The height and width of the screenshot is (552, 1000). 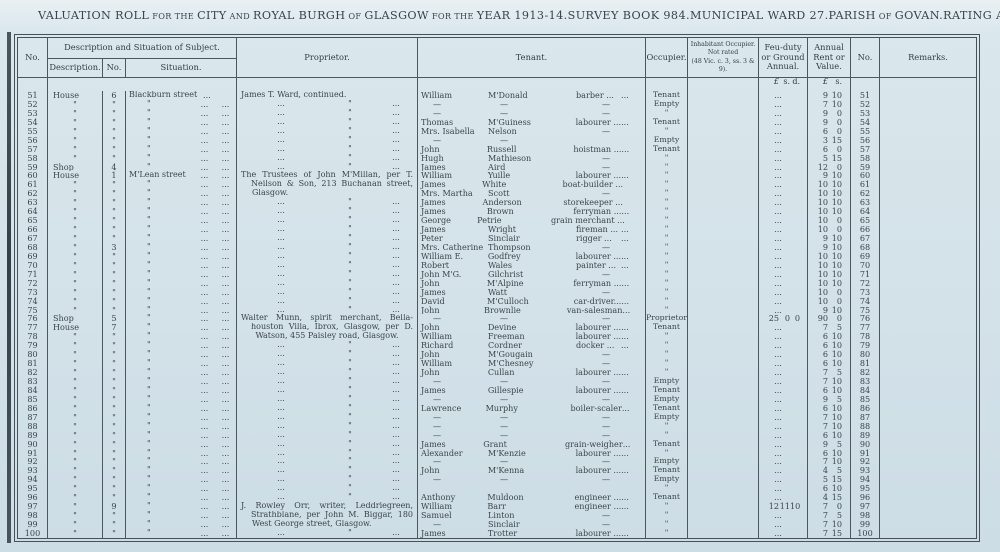 What do you see at coordinates (596, 408) in the screenshot?
I see `tenant-part: boiler-scaler` at bounding box center [596, 408].